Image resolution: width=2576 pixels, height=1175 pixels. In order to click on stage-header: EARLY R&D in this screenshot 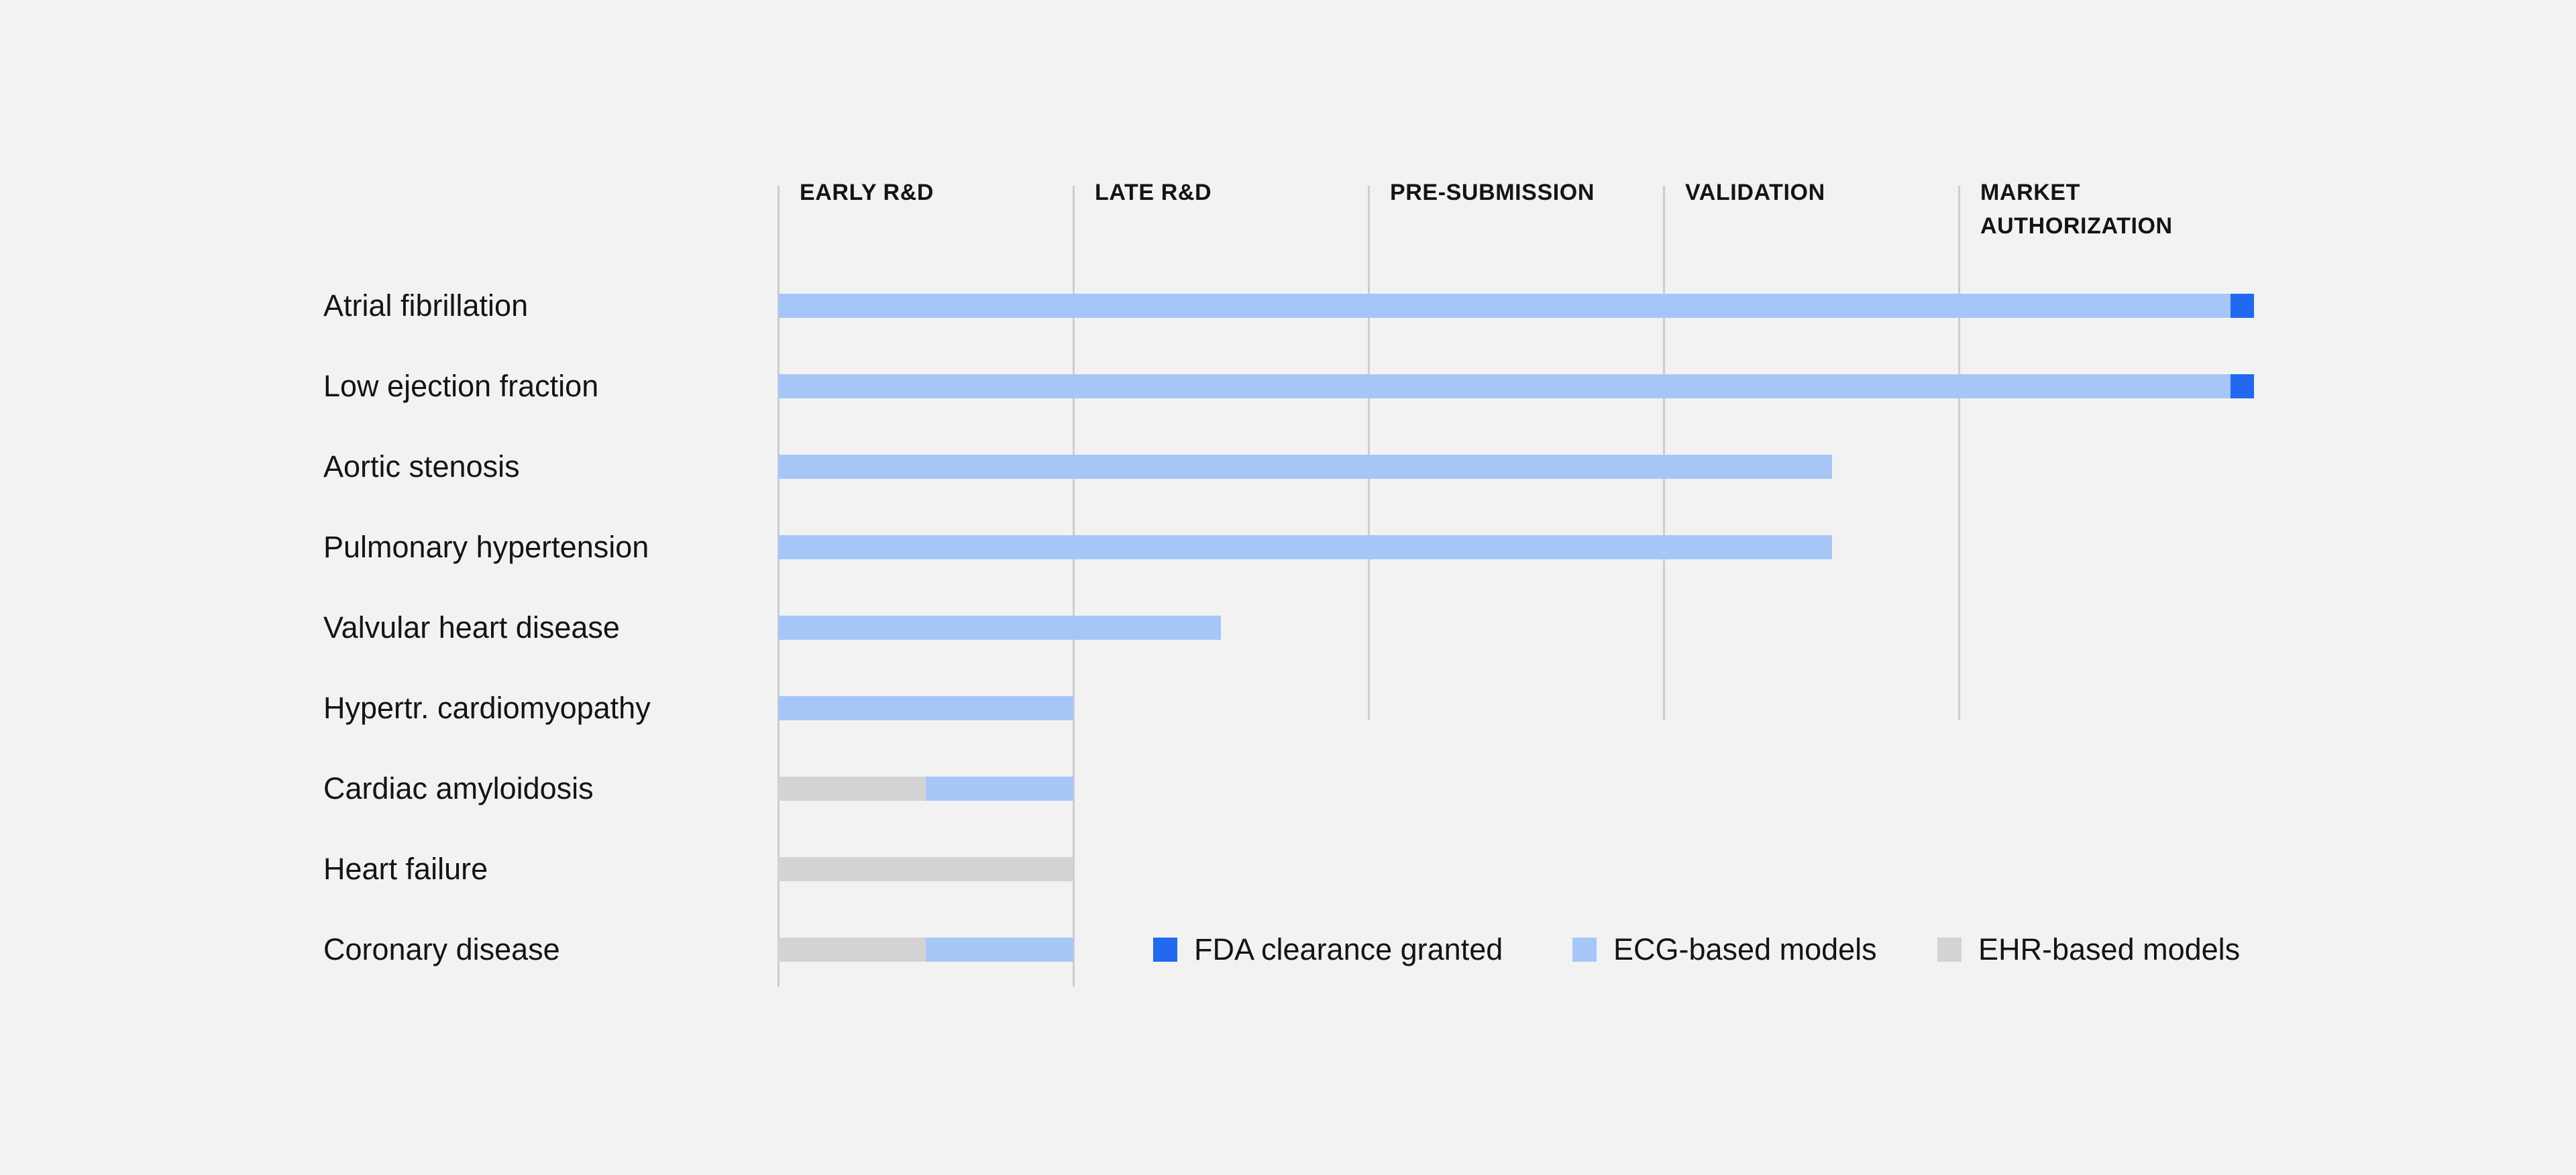, I will do `click(867, 192)`.